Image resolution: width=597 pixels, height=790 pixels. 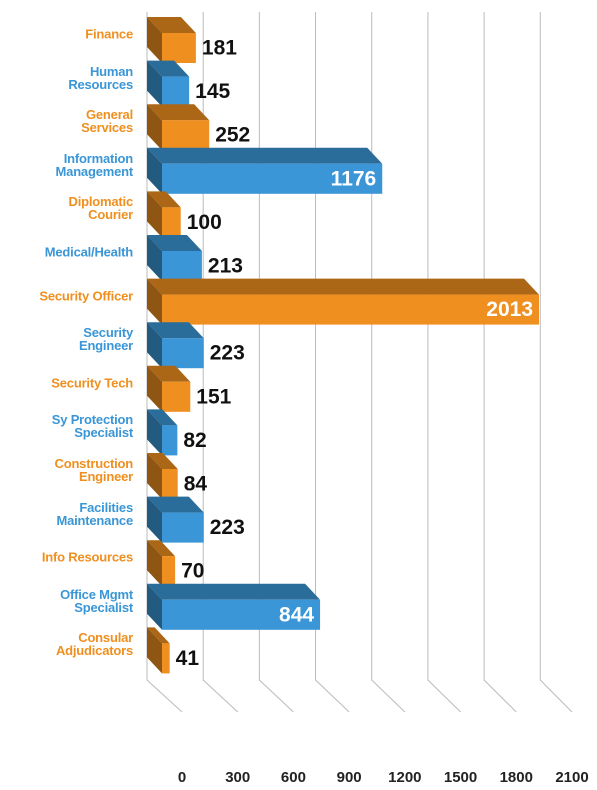 What do you see at coordinates (571, 777) in the screenshot?
I see `x-tick-label: 2100` at bounding box center [571, 777].